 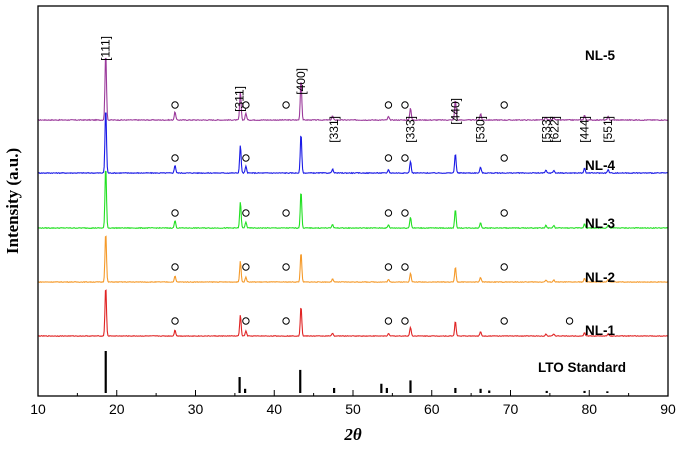 I want to click on hkl-label: [400], so click(x=301, y=81).